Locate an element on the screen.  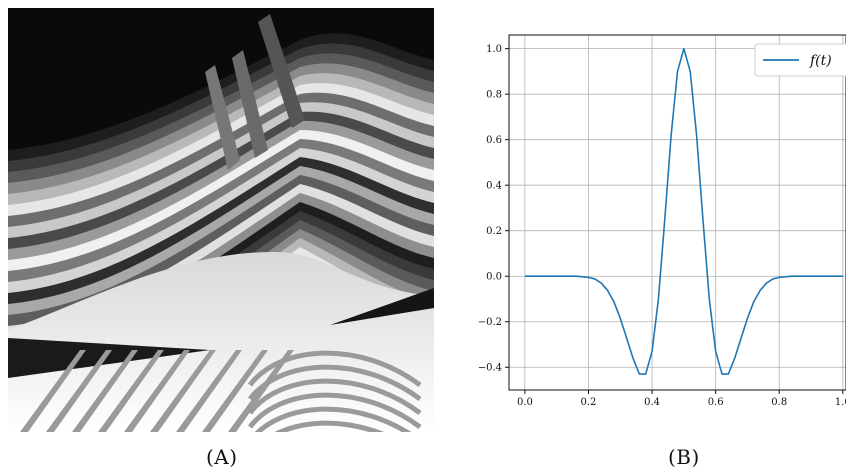
lower-stripes is located at coordinates (221, 391).